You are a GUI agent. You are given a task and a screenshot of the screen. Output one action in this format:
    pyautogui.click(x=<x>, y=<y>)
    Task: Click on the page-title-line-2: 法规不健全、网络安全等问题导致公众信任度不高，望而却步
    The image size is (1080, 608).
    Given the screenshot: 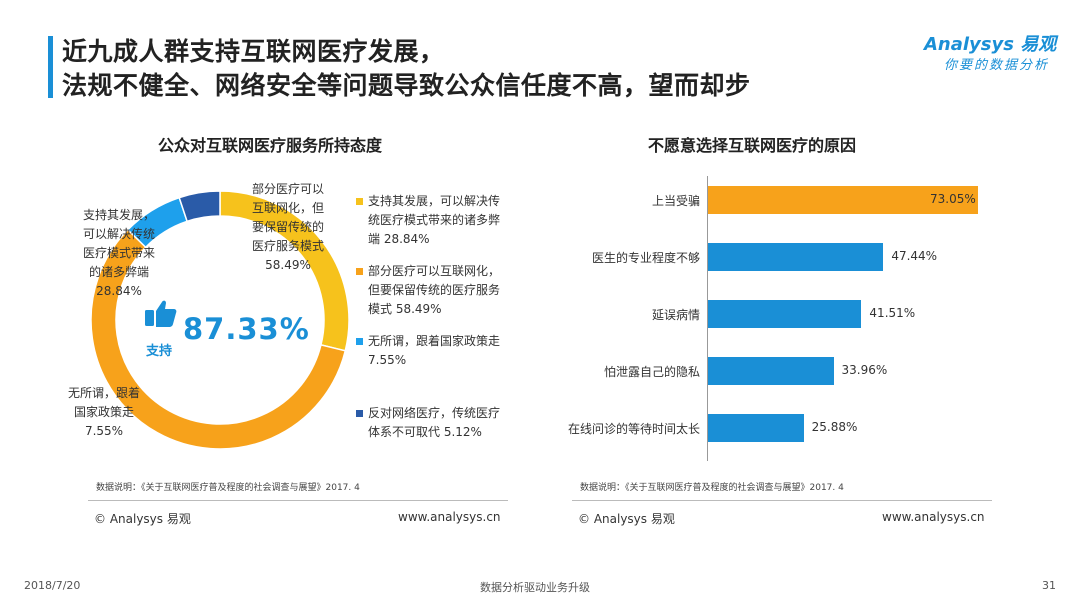 What is the action you would take?
    pyautogui.click(x=406, y=85)
    